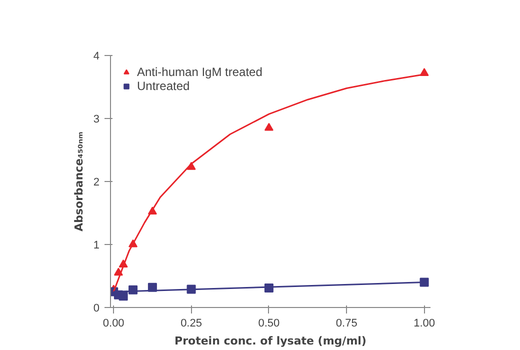 The width and height of the screenshot is (520, 350). I want to click on y-tick-label: 0, so click(96, 308).